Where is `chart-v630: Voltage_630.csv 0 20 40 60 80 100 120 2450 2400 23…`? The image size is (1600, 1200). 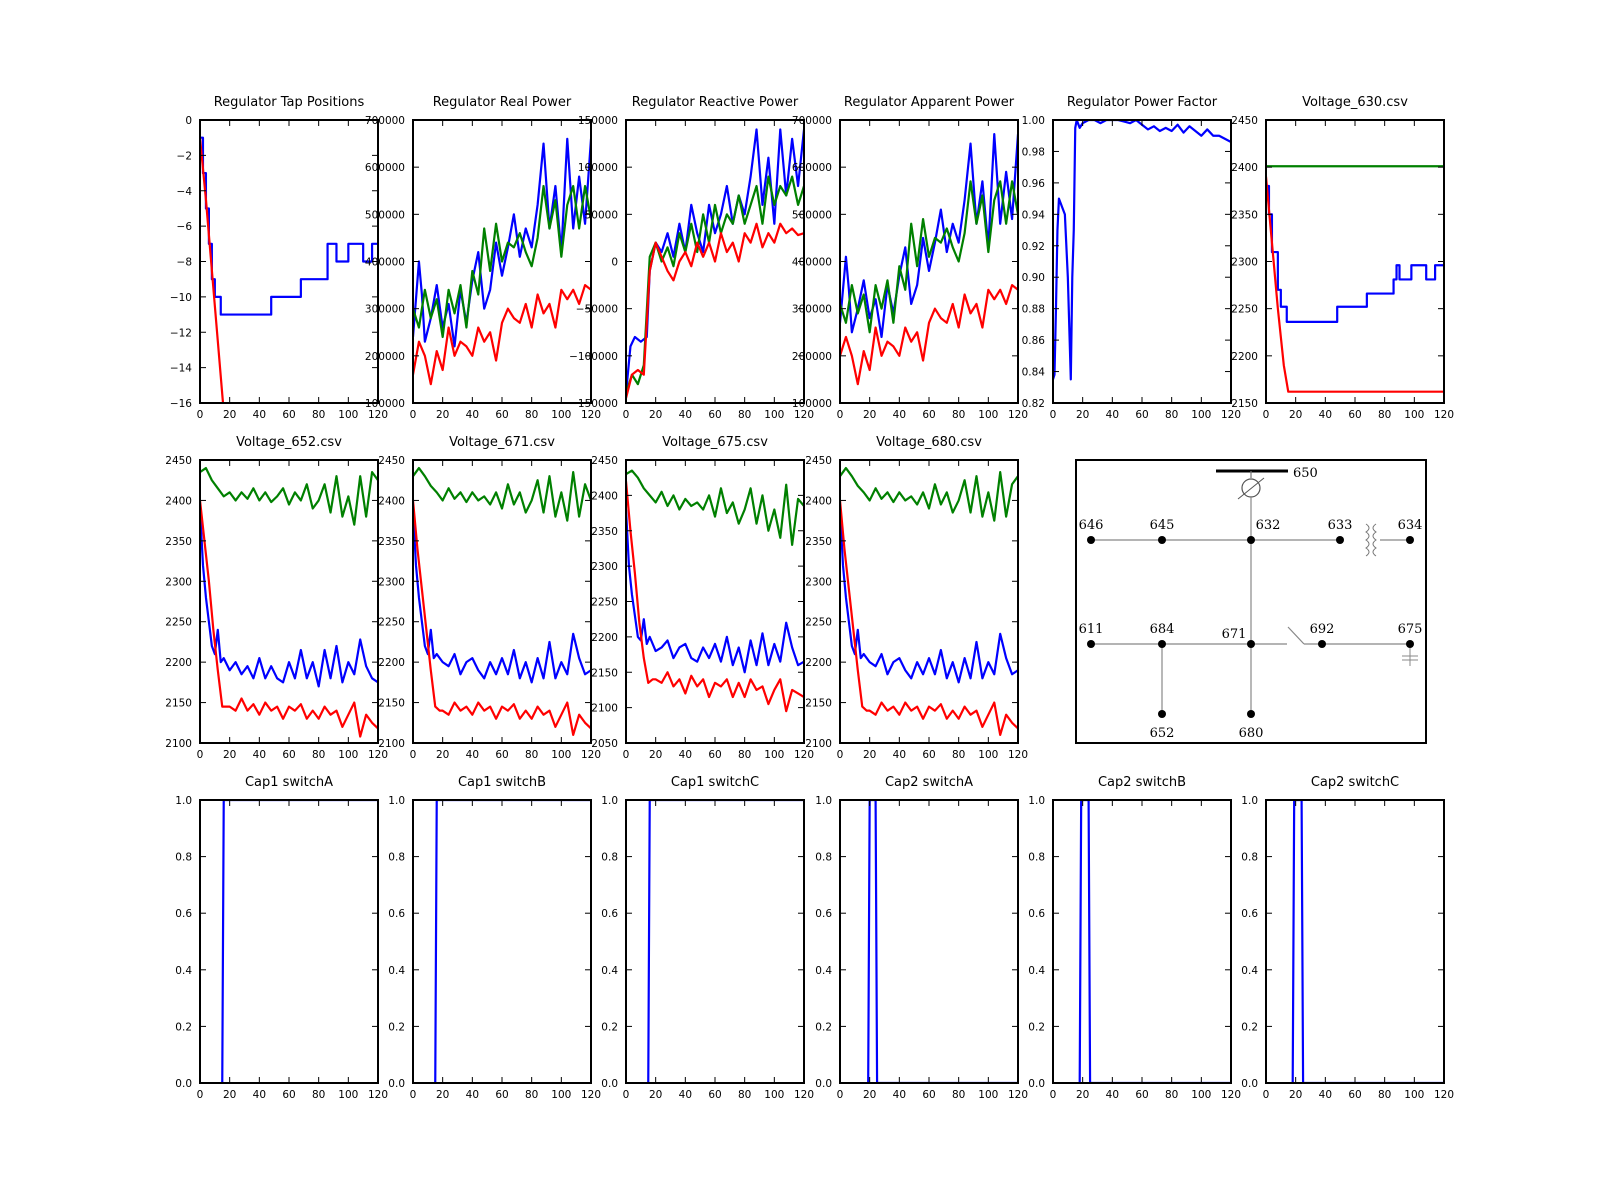 chart-v630: Voltage_630.csv 0 20 40 60 80 100 120 2450 2400 23… is located at coordinates (1342, 258).